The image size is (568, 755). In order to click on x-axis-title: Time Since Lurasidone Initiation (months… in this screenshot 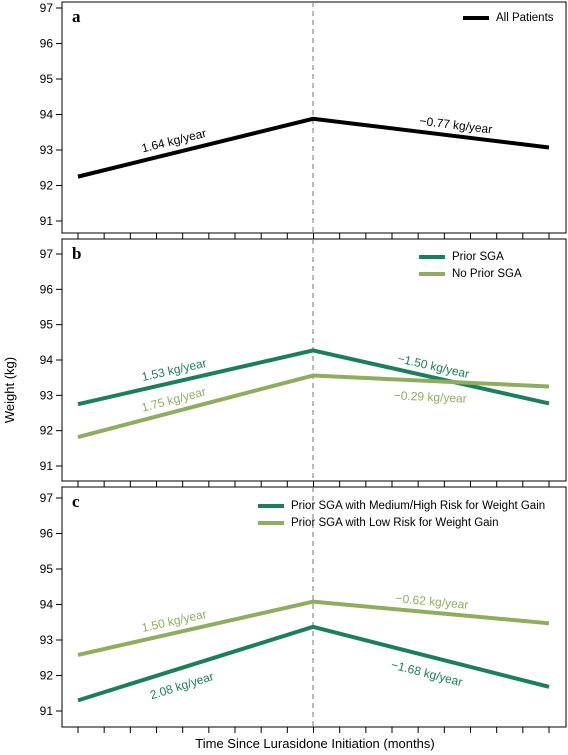, I will do `click(314, 743)`.